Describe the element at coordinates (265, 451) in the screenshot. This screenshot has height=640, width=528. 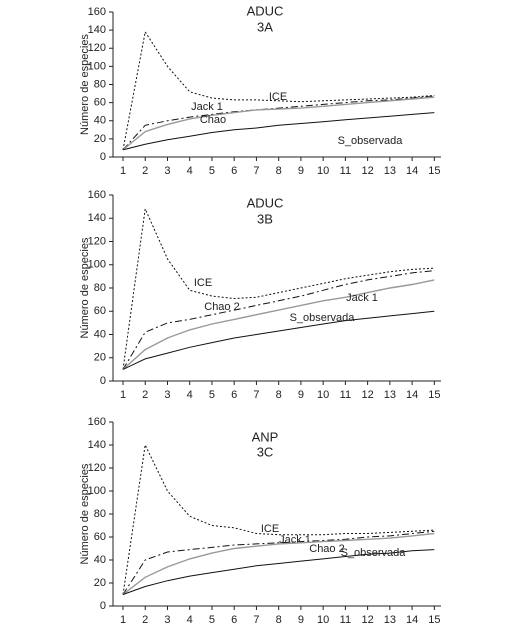
I see `chart-subtitle: 3C` at that location.